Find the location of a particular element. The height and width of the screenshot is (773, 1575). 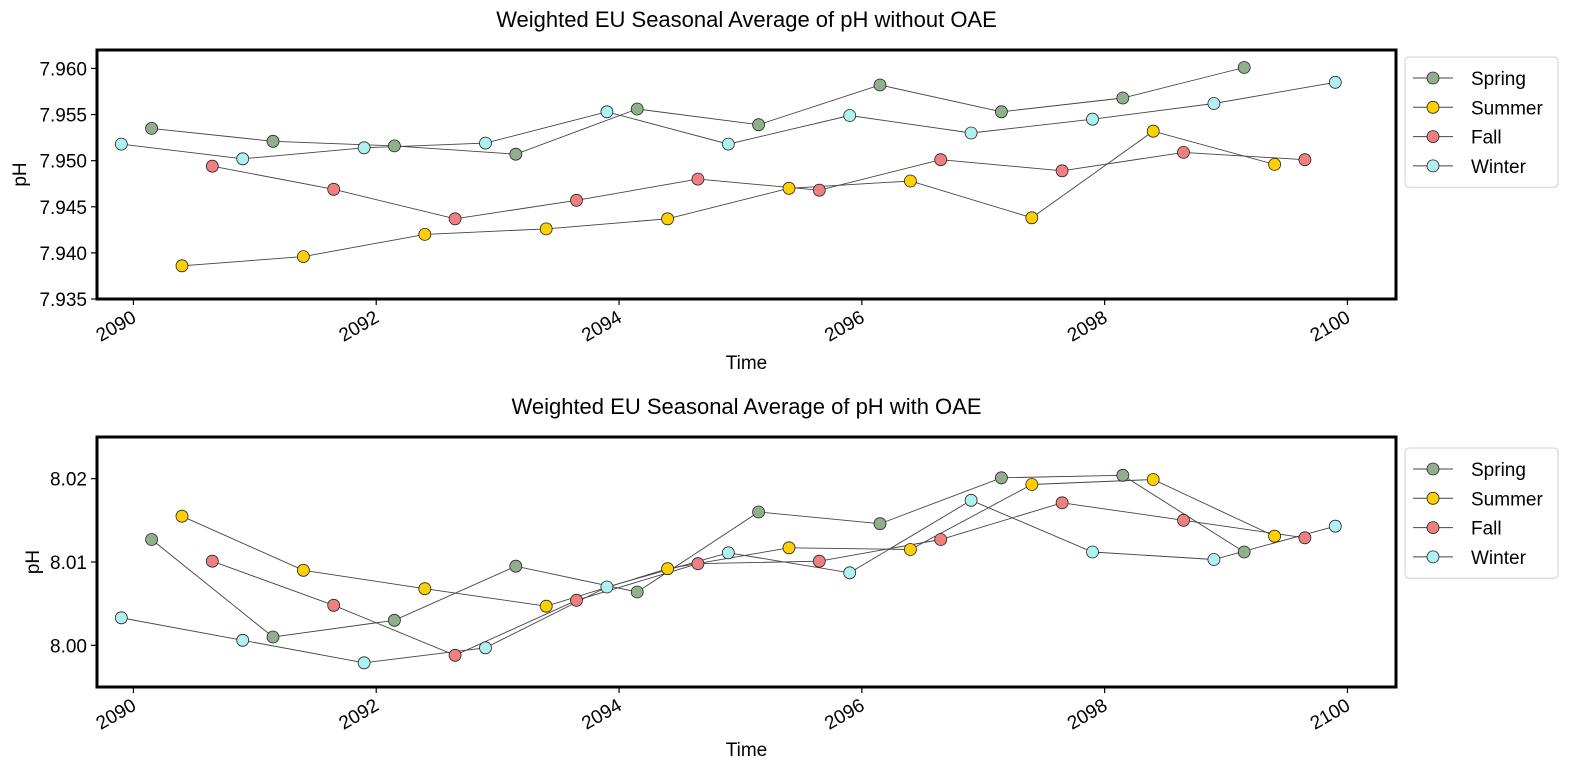

y-tick-label: 7.940 is located at coordinates (63, 254).